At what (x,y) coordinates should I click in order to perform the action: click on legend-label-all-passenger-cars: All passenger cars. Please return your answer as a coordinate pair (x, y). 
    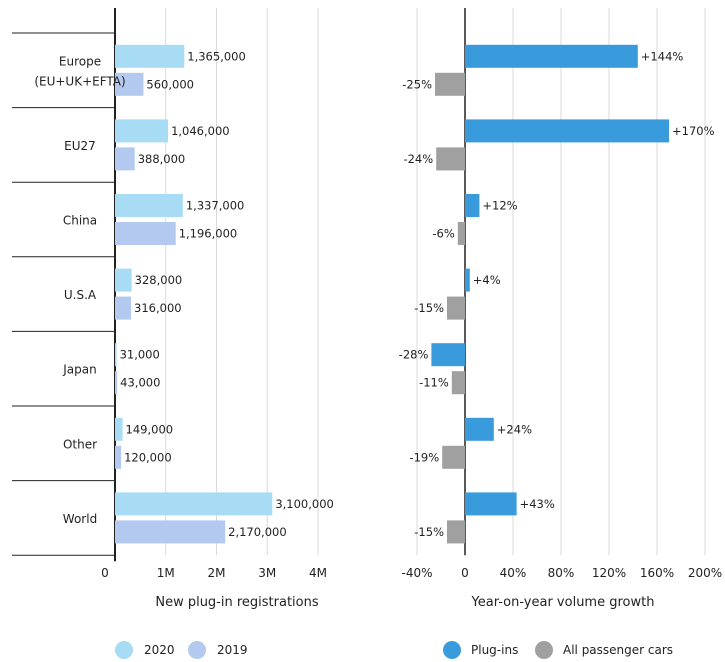
    Looking at the image, I should click on (618, 650).